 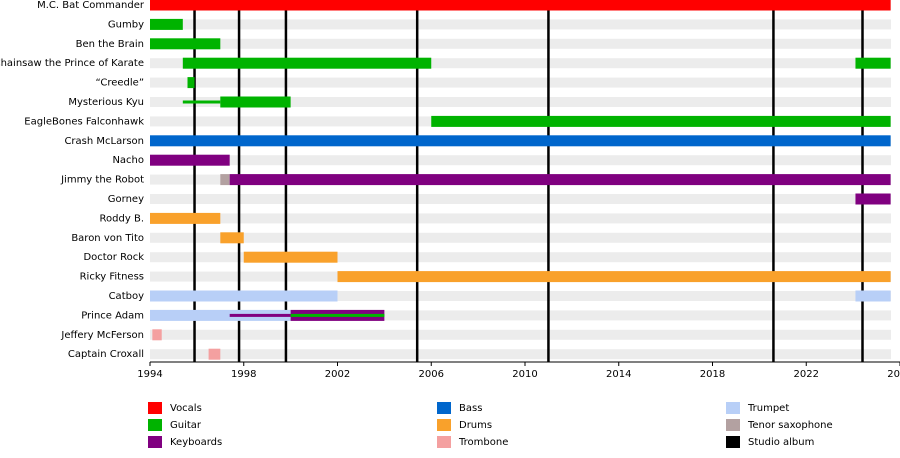 What do you see at coordinates (483, 442) in the screenshot?
I see `legend-label: Trombone` at bounding box center [483, 442].